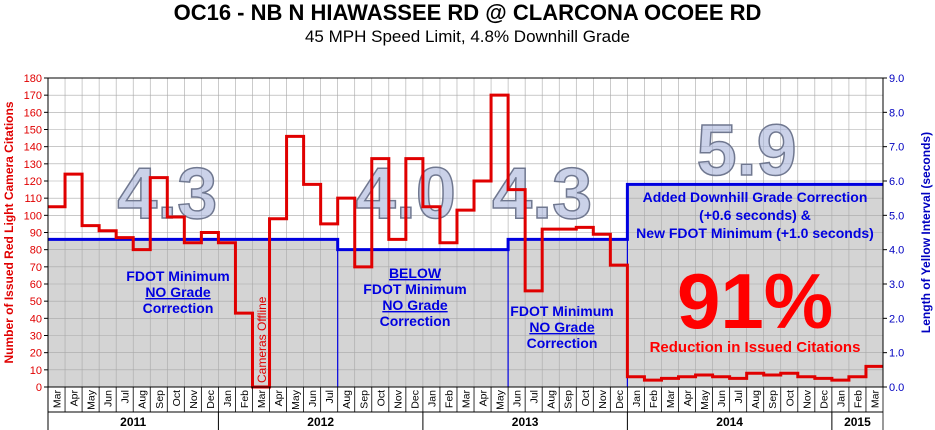  Describe the element at coordinates (33, 96) in the screenshot. I see `left-tick-label: 170` at that location.